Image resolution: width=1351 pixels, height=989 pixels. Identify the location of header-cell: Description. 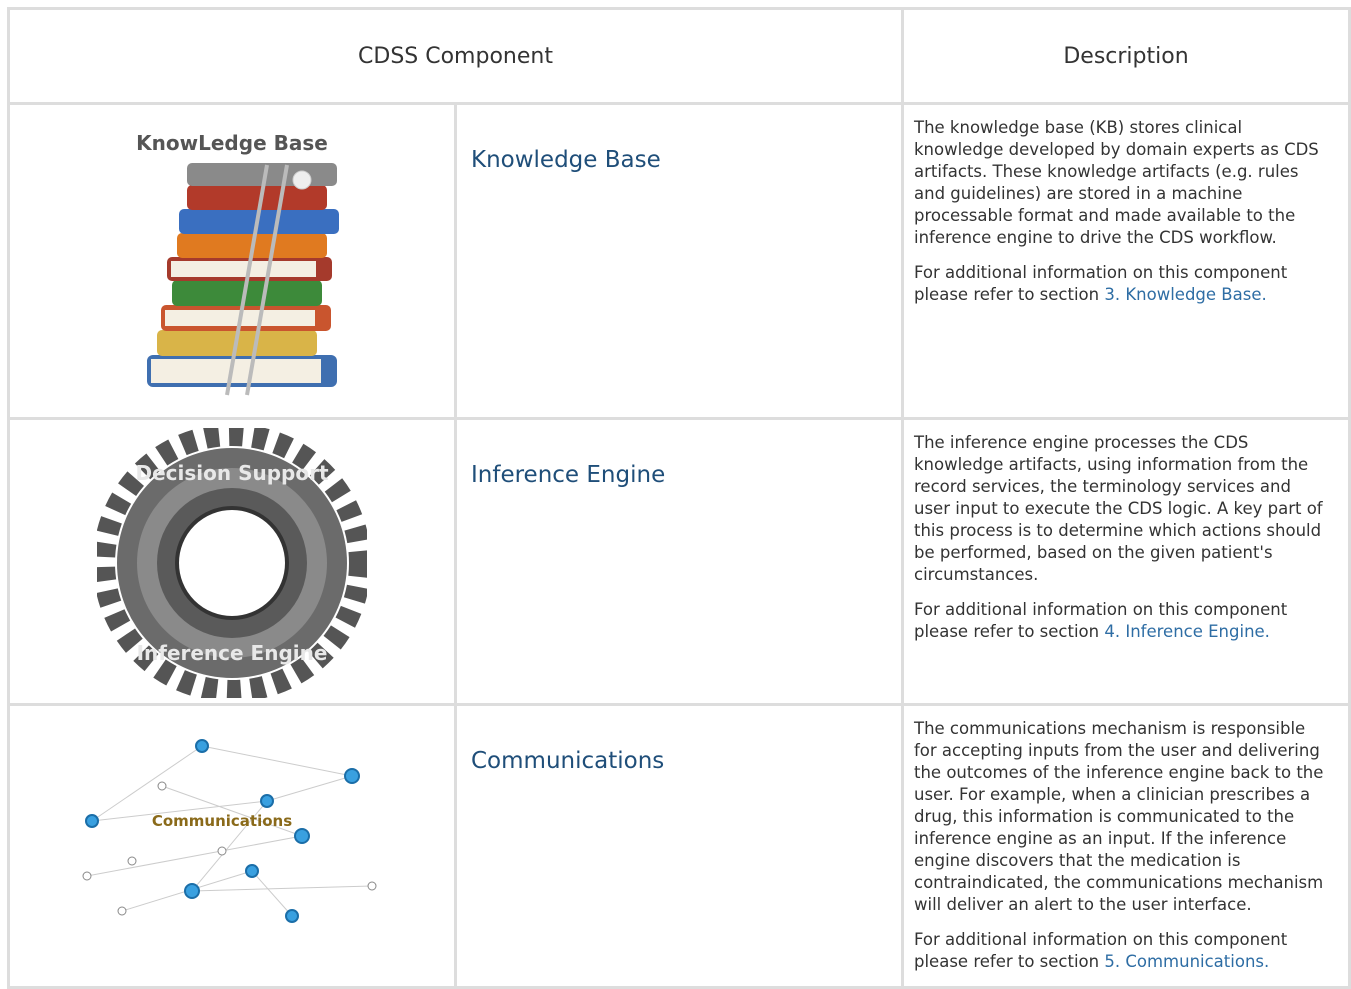
(1126, 56).